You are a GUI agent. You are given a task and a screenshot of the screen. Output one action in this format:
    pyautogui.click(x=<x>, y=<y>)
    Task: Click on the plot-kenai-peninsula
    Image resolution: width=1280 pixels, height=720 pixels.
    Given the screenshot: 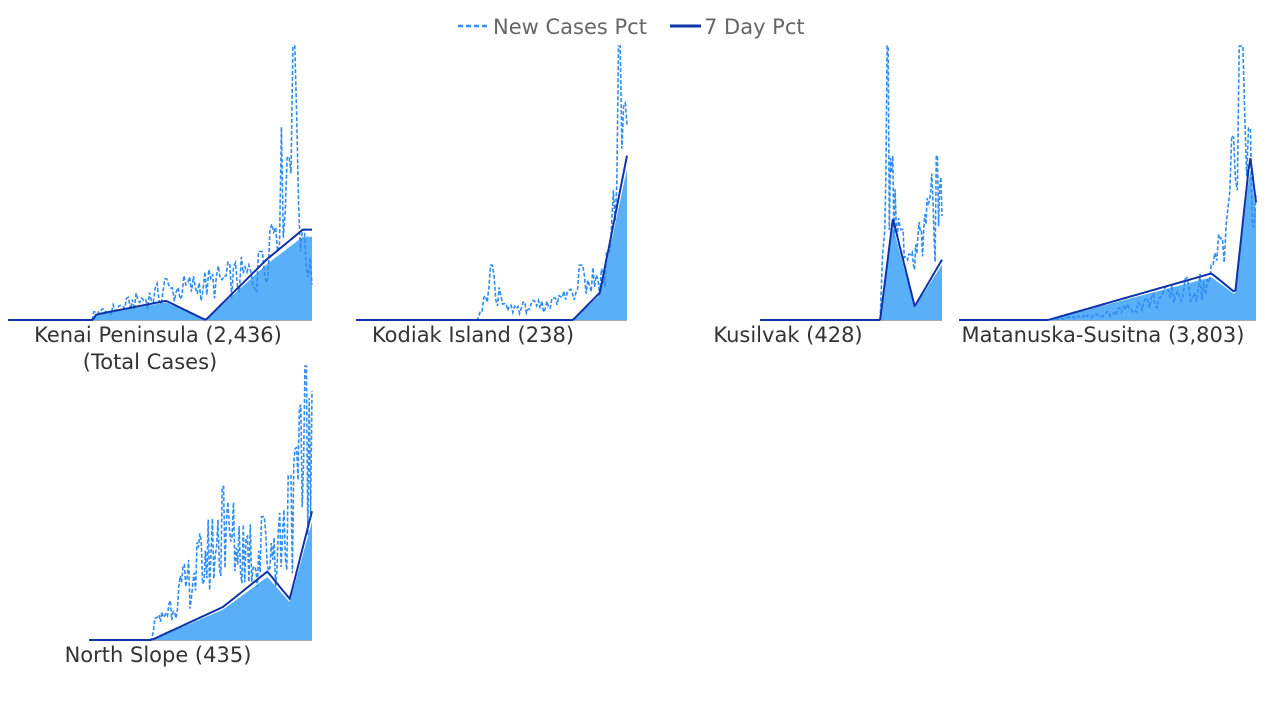 What is the action you would take?
    pyautogui.click(x=160, y=183)
    